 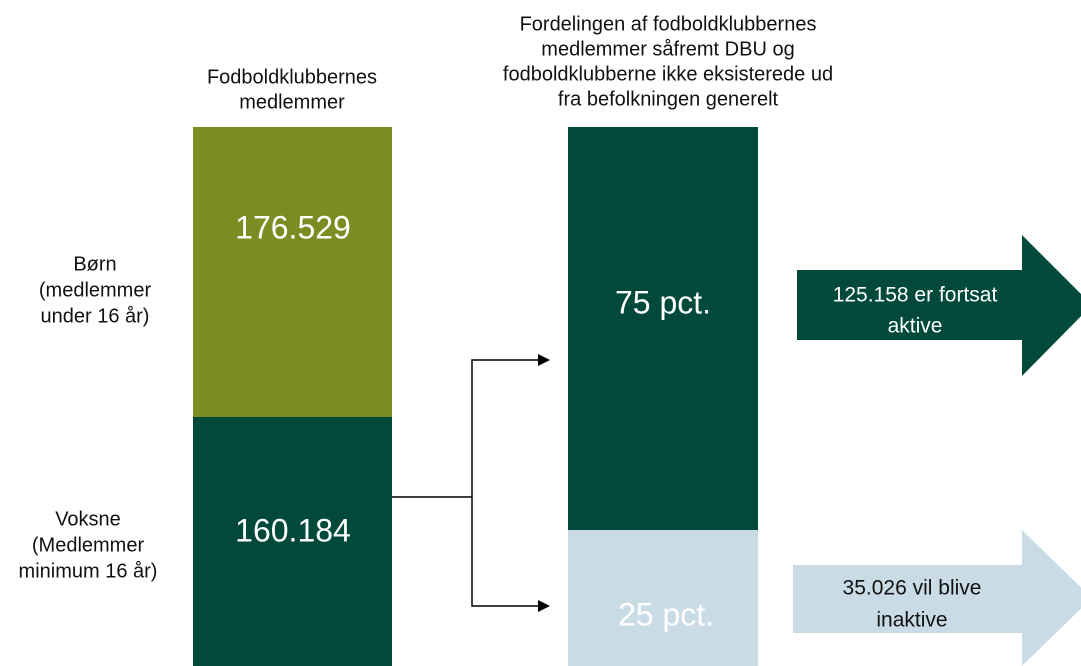 What do you see at coordinates (666, 614) in the screenshot?
I see `value: 25 pct.` at bounding box center [666, 614].